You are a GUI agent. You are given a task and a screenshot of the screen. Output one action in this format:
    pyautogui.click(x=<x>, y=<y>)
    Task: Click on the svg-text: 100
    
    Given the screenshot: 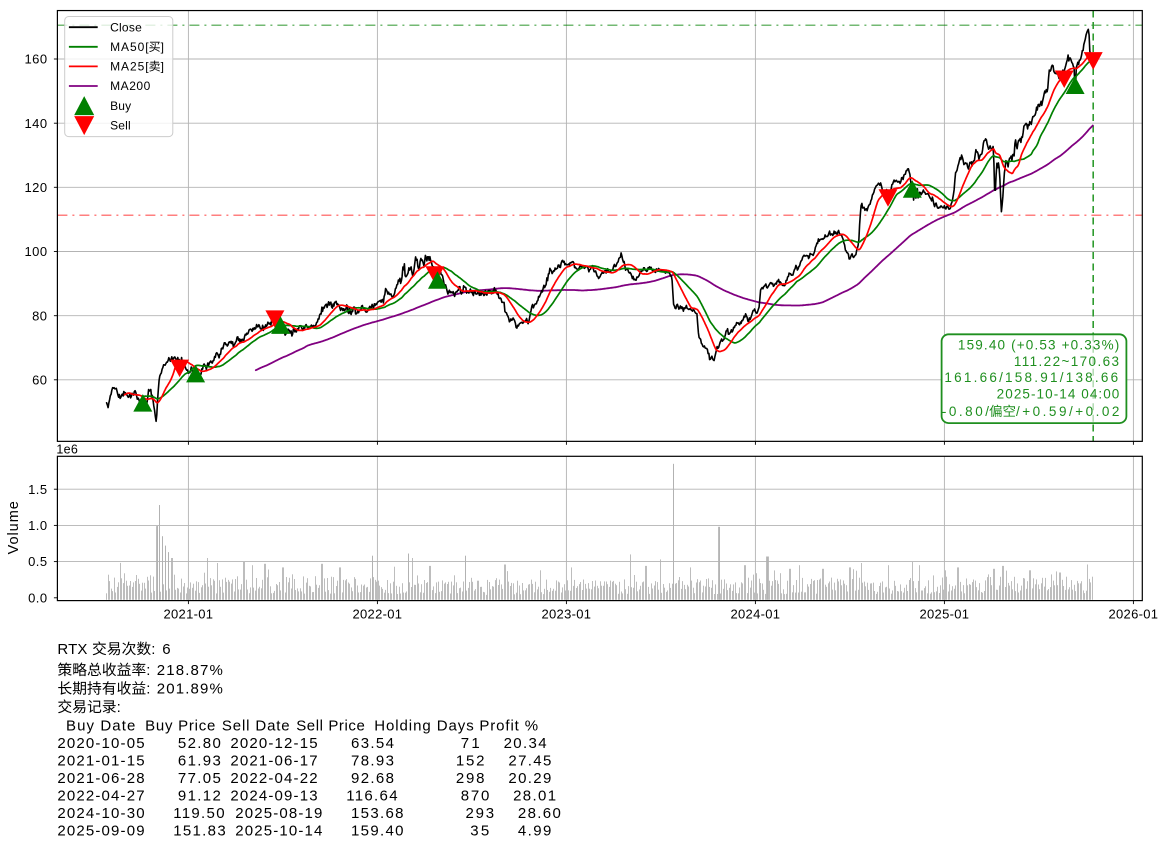 What is the action you would take?
    pyautogui.click(x=35, y=251)
    